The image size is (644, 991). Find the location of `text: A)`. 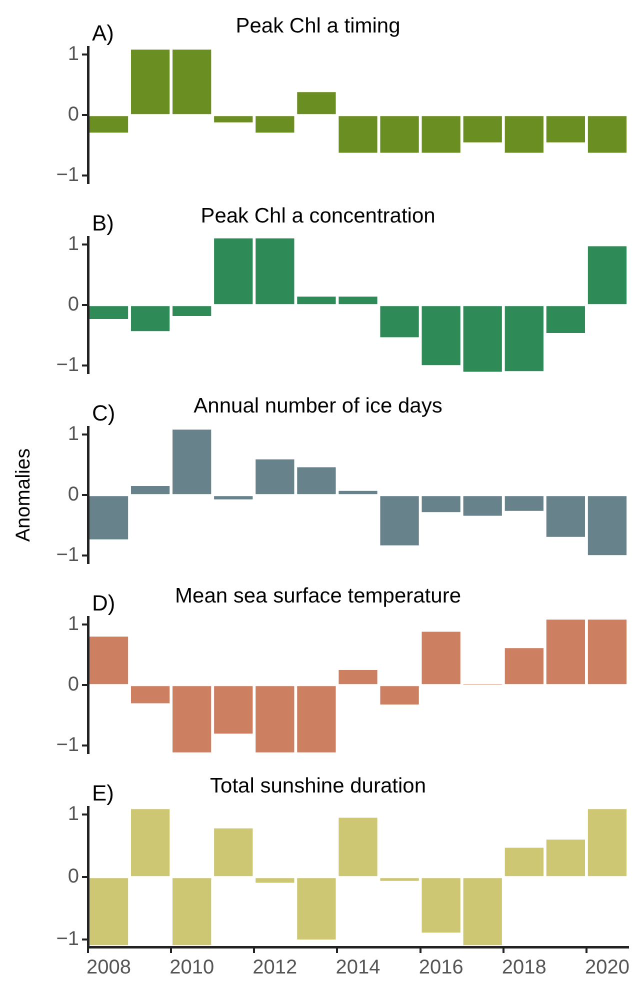

text: A) is located at coordinates (103, 33).